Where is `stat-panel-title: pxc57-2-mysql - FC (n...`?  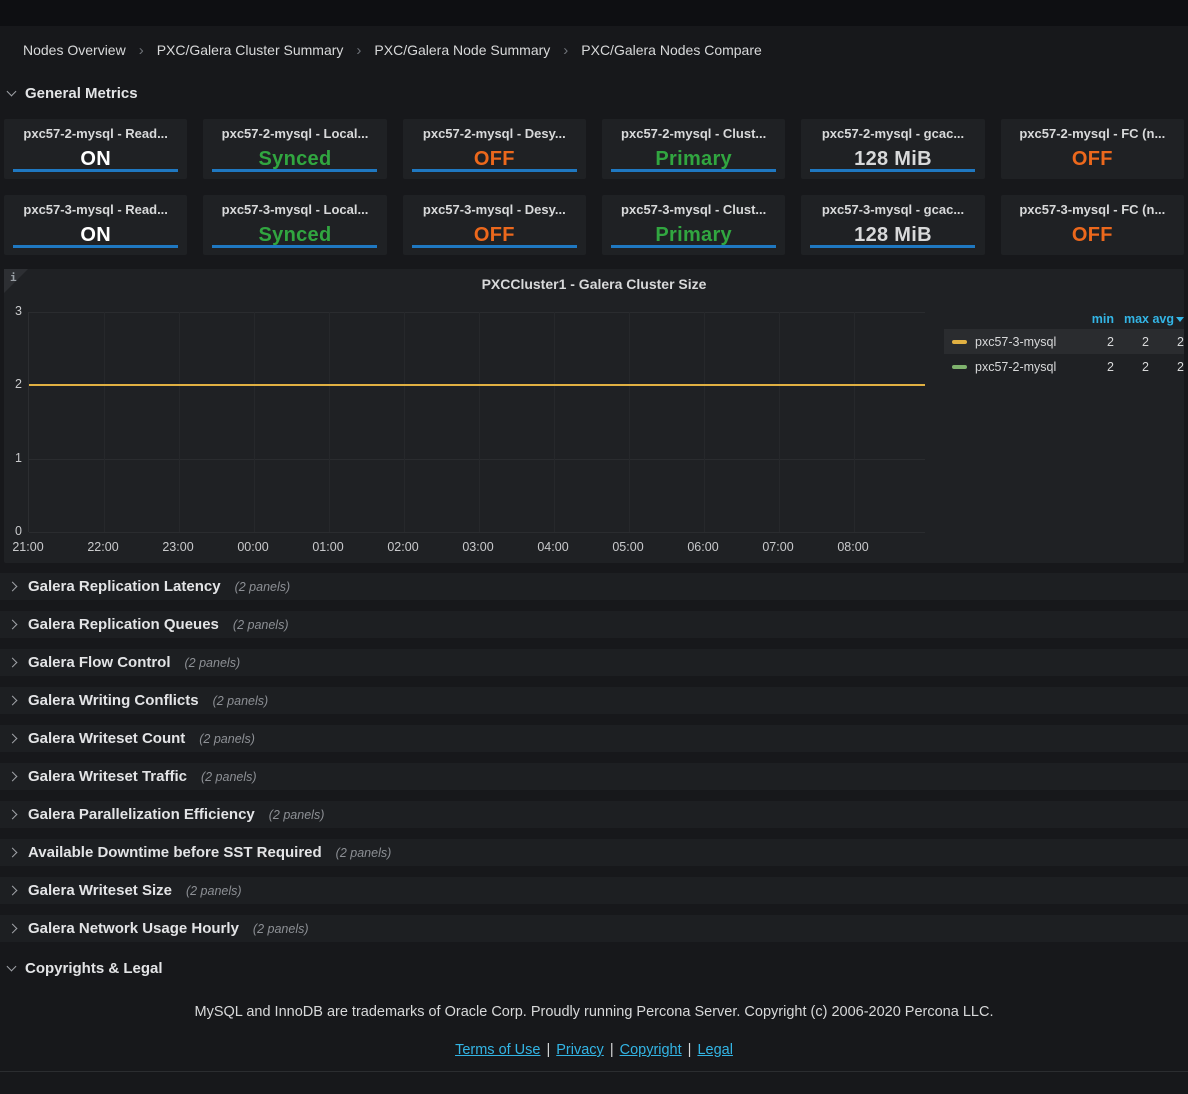
stat-panel-title: pxc57-2-mysql - FC (n... is located at coordinates (1092, 133).